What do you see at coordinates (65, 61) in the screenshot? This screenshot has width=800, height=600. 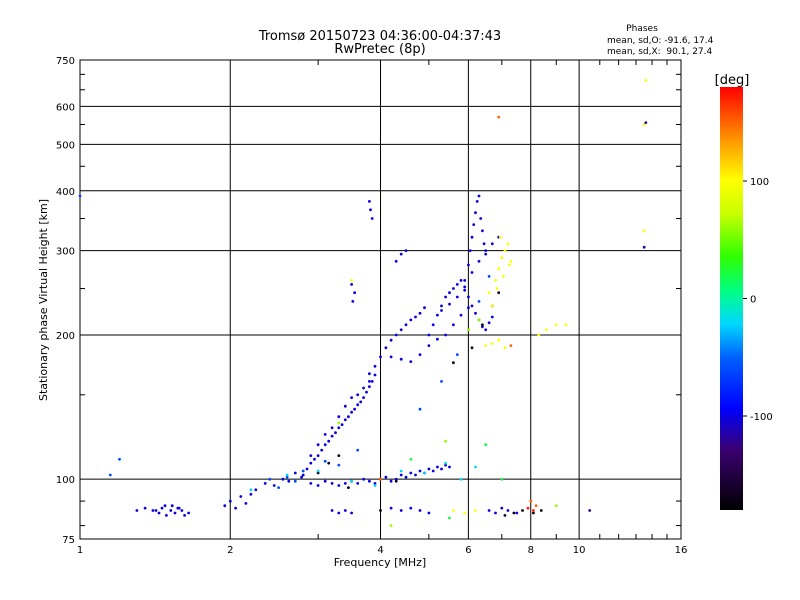 I see `y-tick-label: 750` at bounding box center [65, 61].